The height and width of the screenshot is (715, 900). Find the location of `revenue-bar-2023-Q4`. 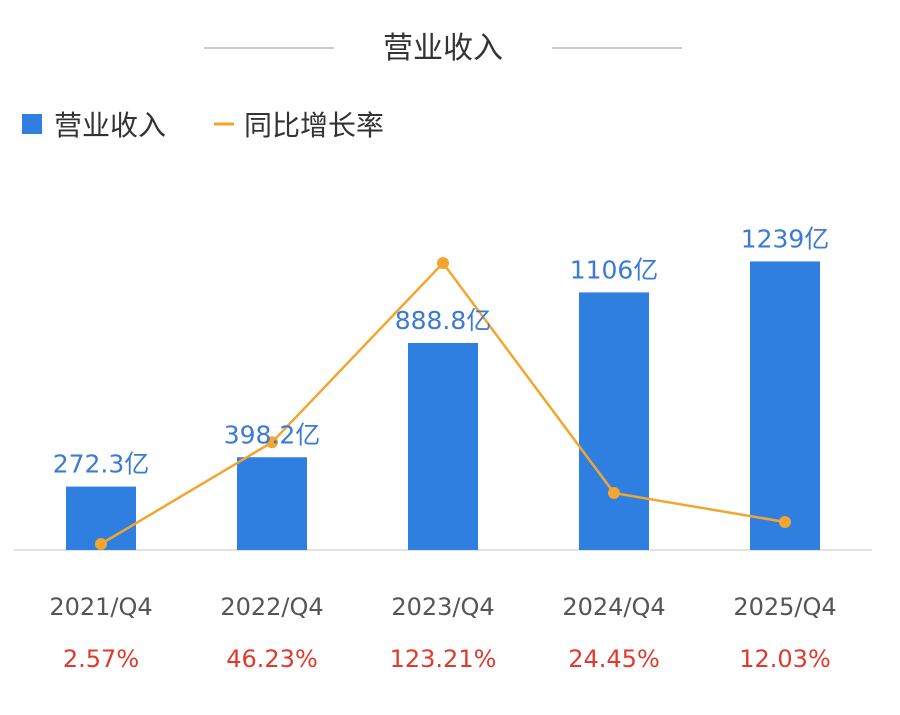

revenue-bar-2023-Q4 is located at coordinates (443, 446).